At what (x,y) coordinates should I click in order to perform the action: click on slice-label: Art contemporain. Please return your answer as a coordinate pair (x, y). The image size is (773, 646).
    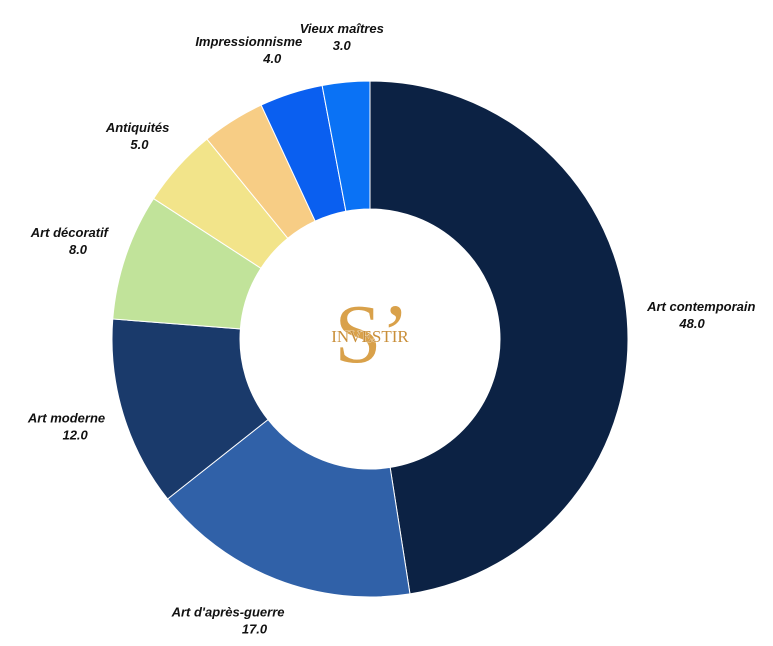
    Looking at the image, I should click on (700, 306).